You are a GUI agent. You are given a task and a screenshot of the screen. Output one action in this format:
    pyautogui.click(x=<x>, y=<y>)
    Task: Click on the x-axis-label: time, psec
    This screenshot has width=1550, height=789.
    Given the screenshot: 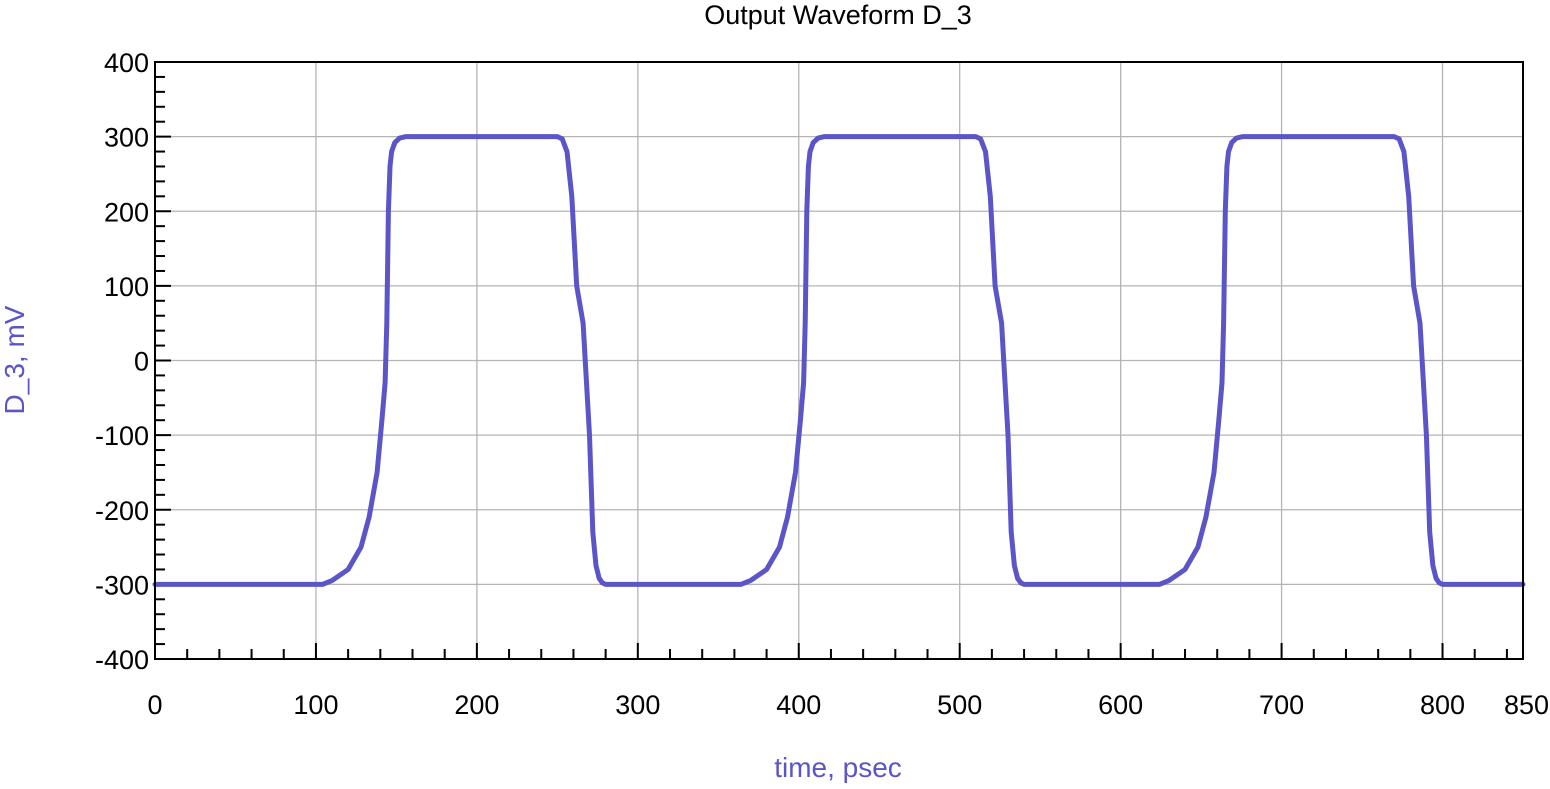 What is the action you would take?
    pyautogui.click(x=838, y=767)
    